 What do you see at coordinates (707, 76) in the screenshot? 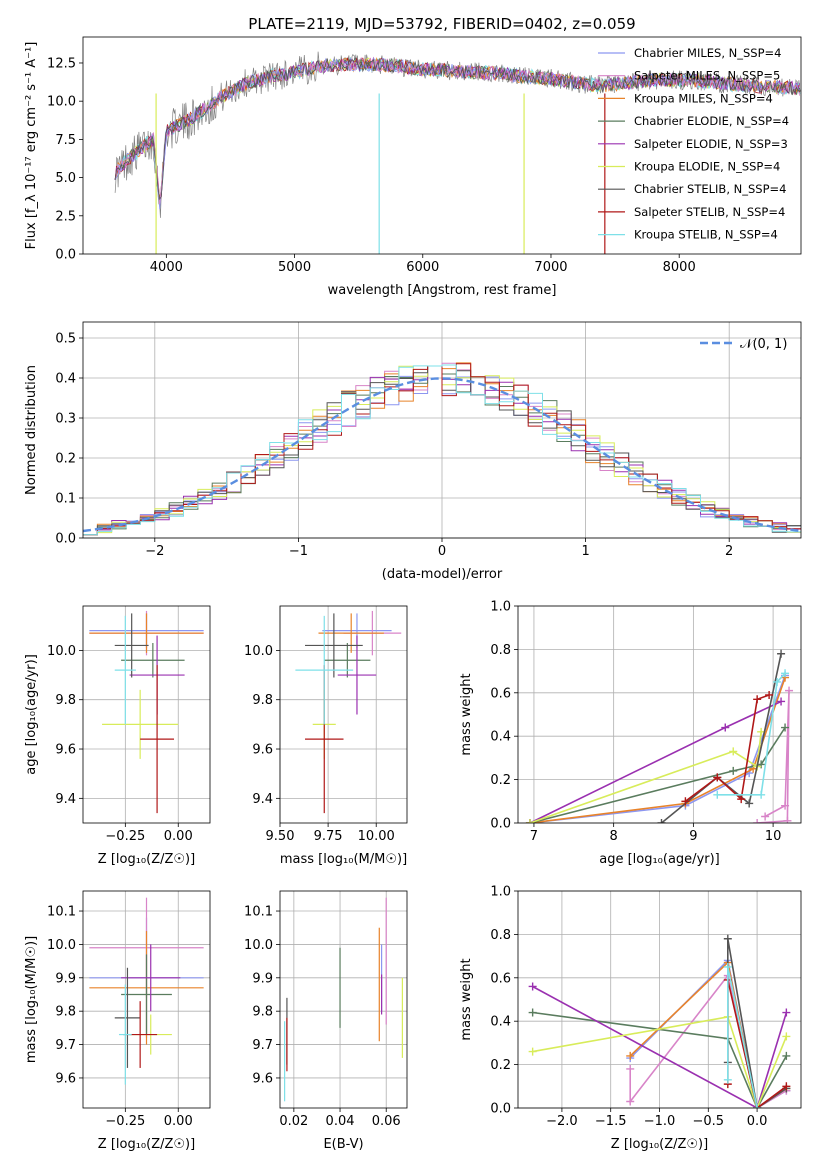
I see `legend-label-salp_miles: Salpeter MILES, N_SSP=5` at bounding box center [707, 76].